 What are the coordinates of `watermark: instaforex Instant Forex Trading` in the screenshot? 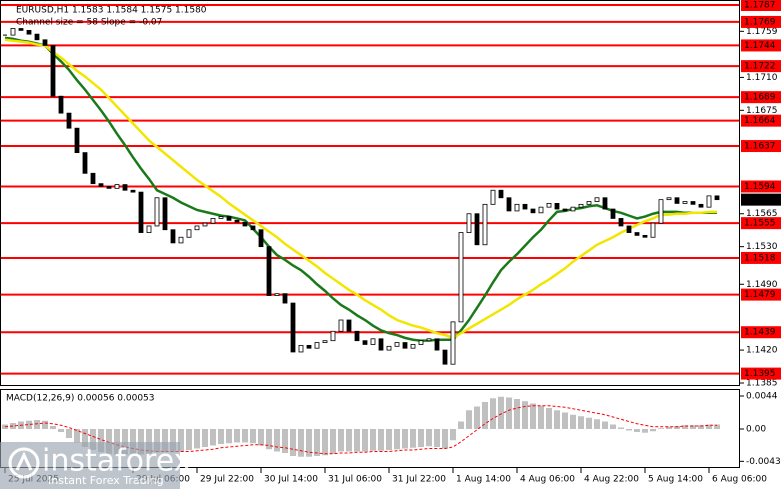 It's located at (95, 465).